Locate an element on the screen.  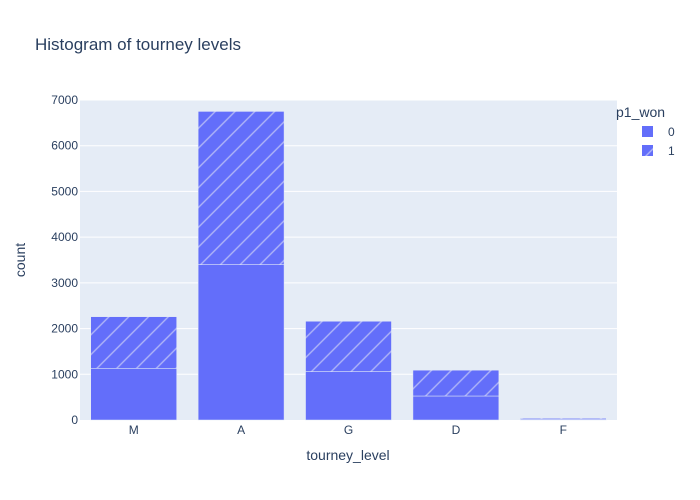
x-axis-title: tourney_level is located at coordinates (347, 455).